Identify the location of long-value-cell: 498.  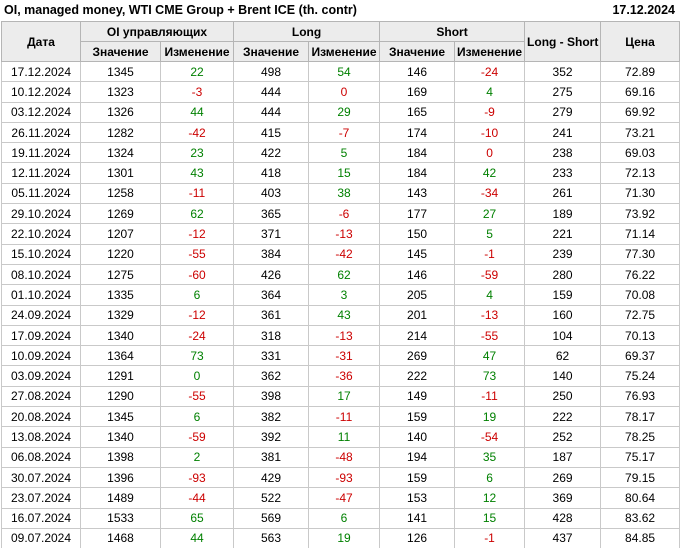
(271, 71).